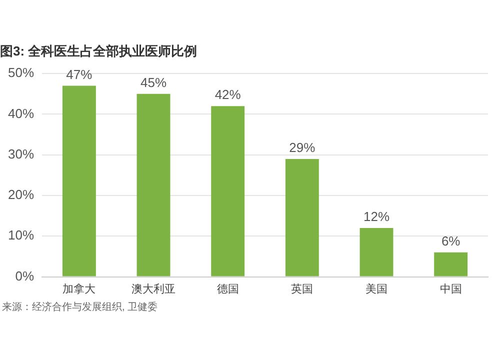 This screenshot has width=500, height=362. What do you see at coordinates (227, 289) in the screenshot?
I see `x-tick-label: 德国` at bounding box center [227, 289].